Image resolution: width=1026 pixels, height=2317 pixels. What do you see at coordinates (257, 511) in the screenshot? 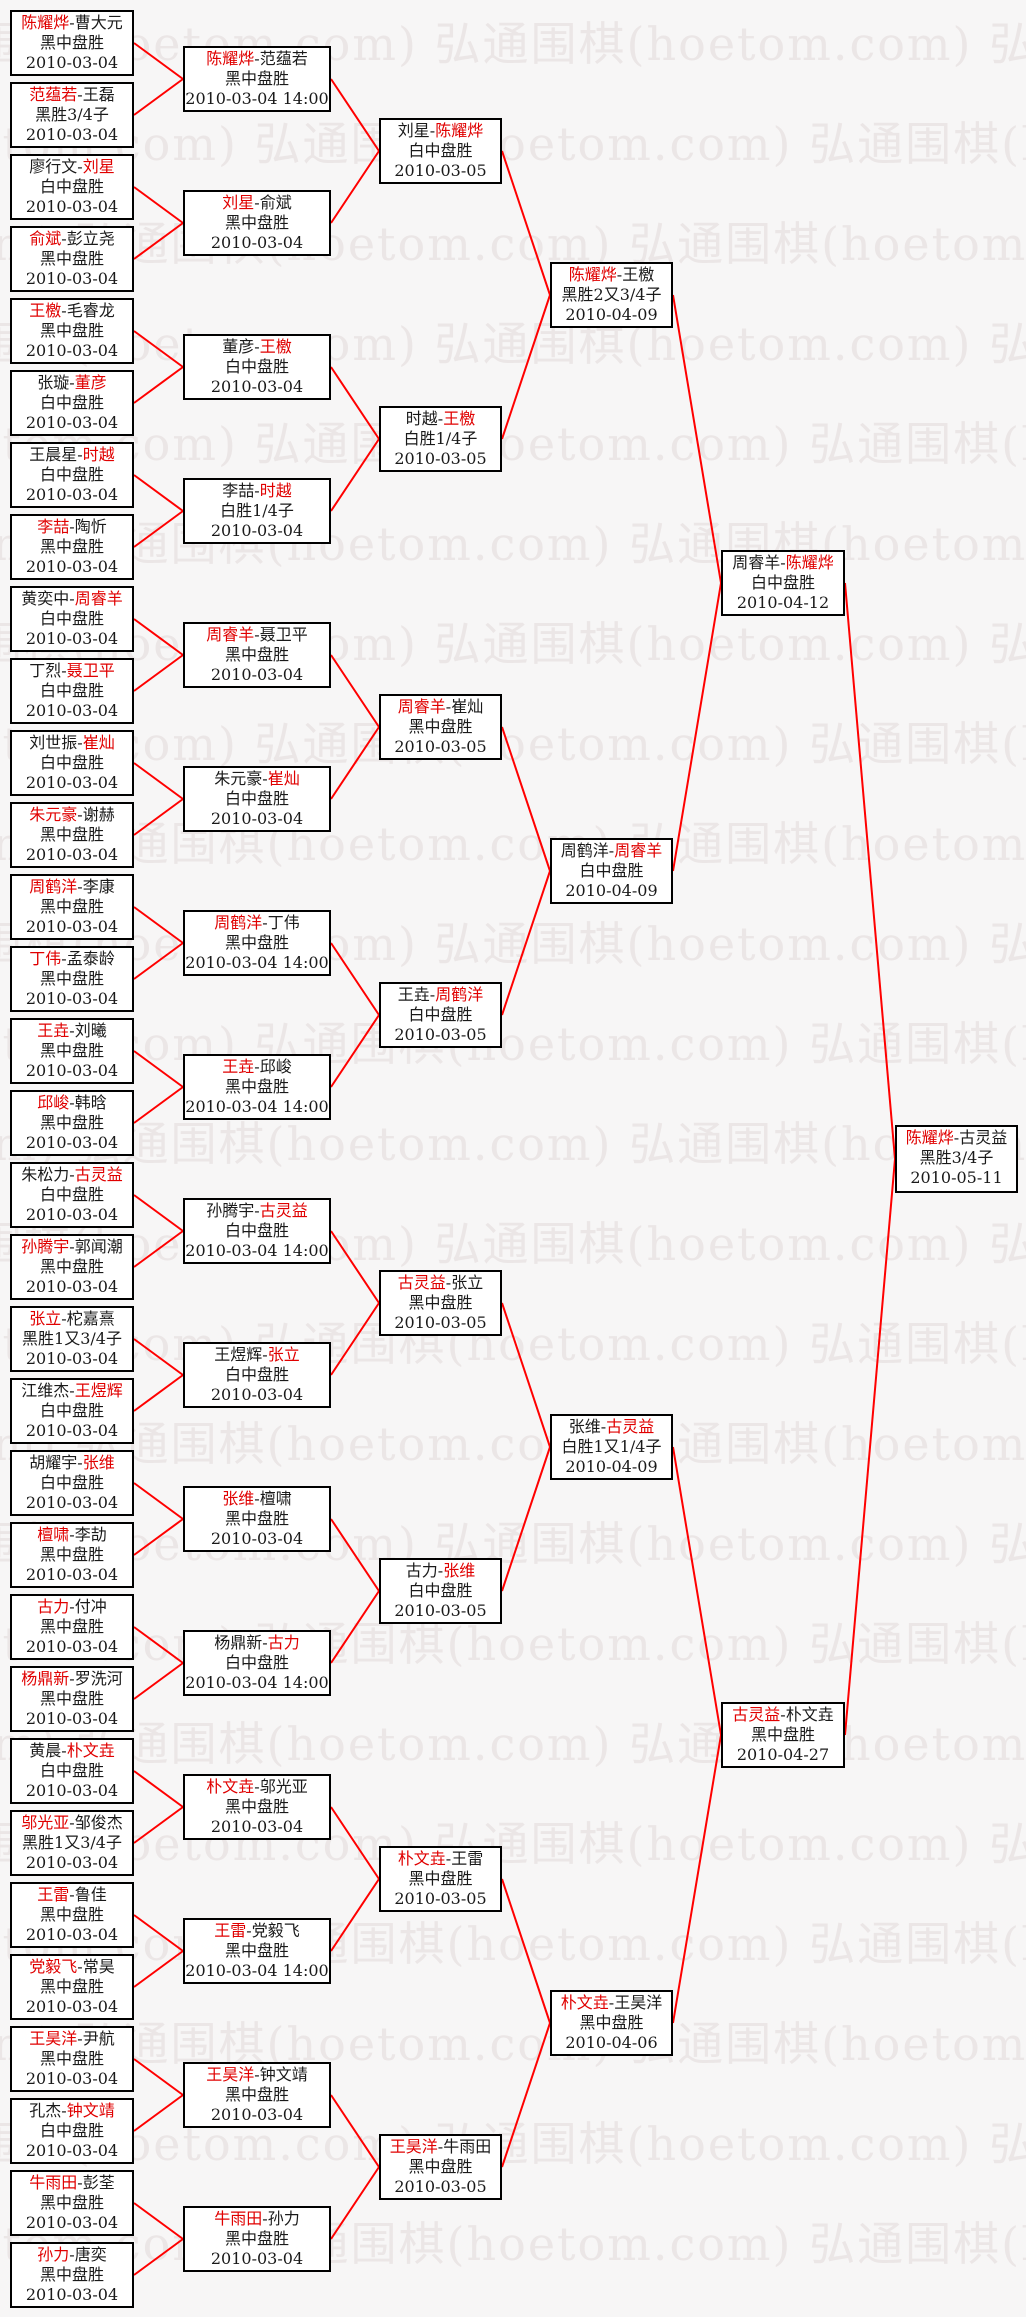
I see `match-box: 李喆-时越 白胜1/4子 2010-03-04` at bounding box center [257, 511].